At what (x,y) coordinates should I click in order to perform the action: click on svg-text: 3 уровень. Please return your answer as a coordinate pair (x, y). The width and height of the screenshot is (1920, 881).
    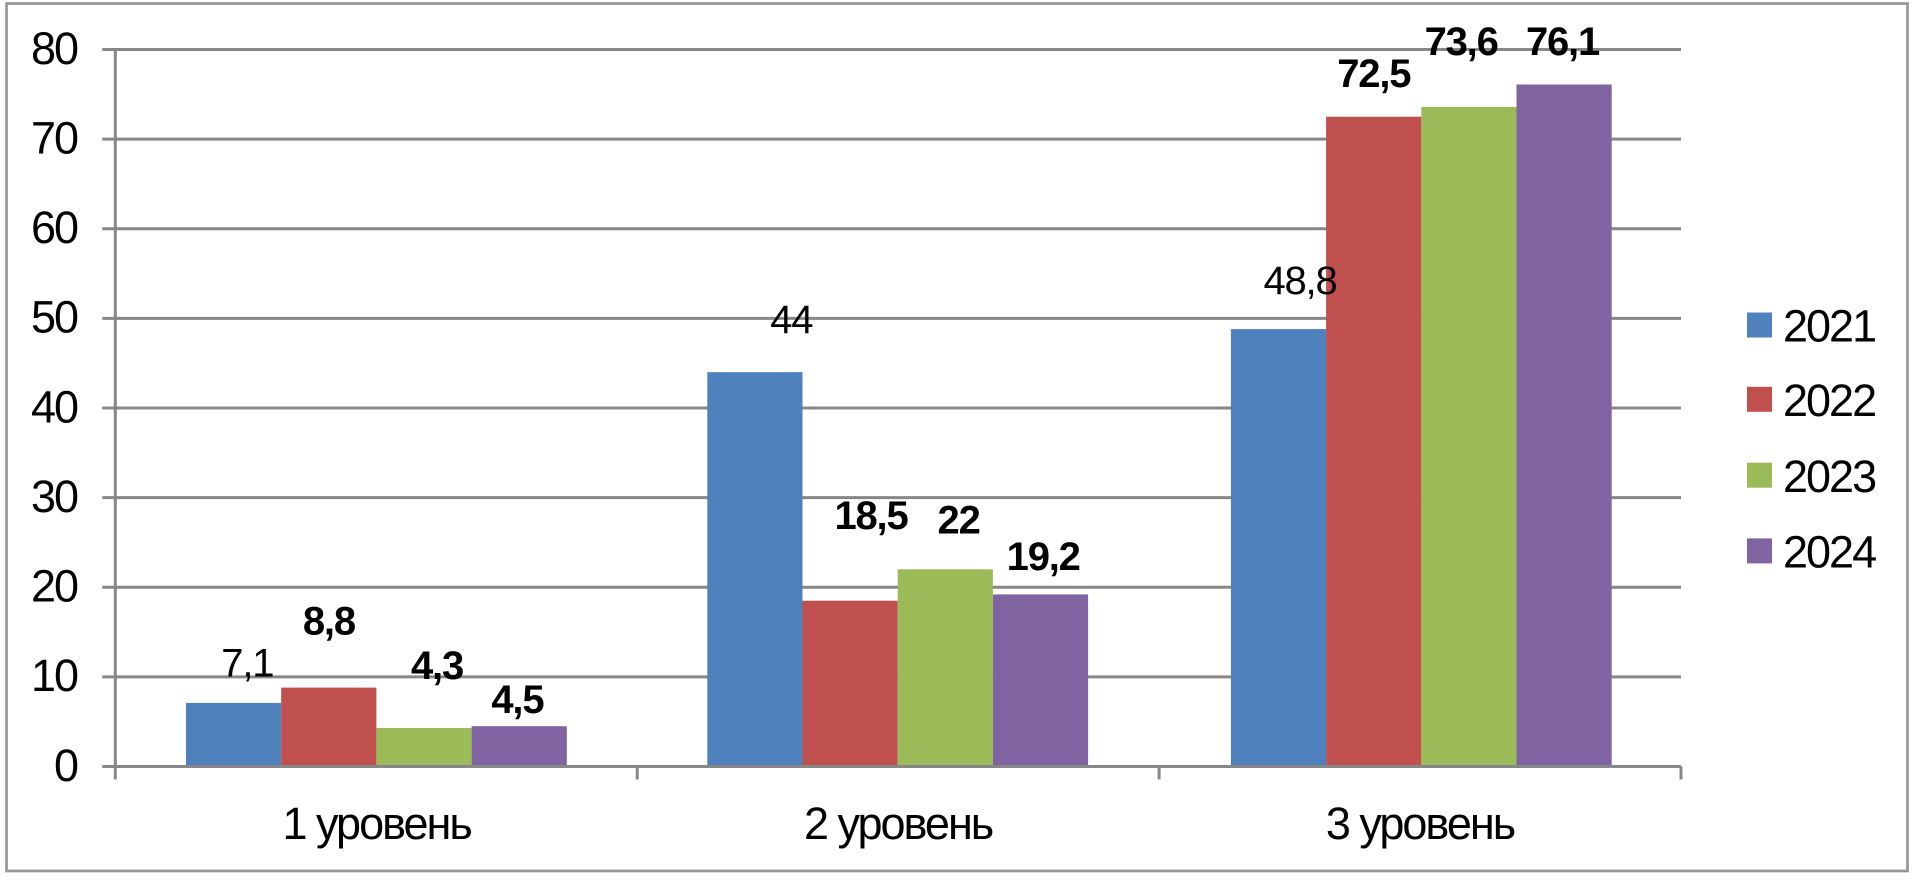
    Looking at the image, I should click on (1420, 823).